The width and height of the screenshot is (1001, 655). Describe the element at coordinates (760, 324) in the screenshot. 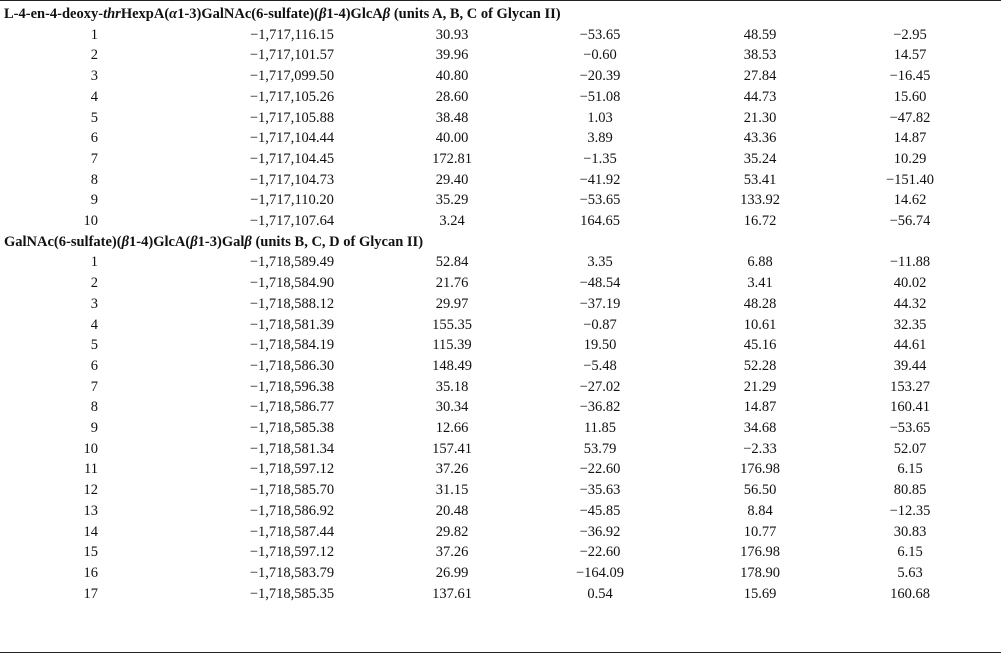

I see `value-cell: 10.61` at that location.